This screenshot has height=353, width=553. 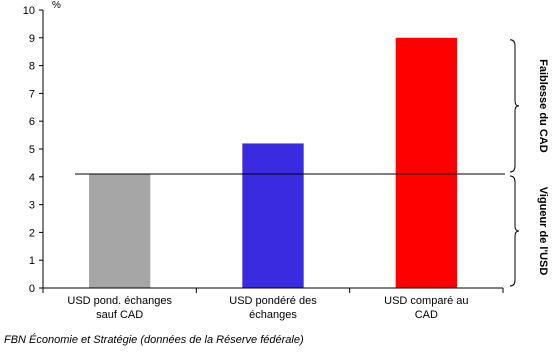 What do you see at coordinates (56, 5) in the screenshot?
I see `y-unit-label: %` at bounding box center [56, 5].